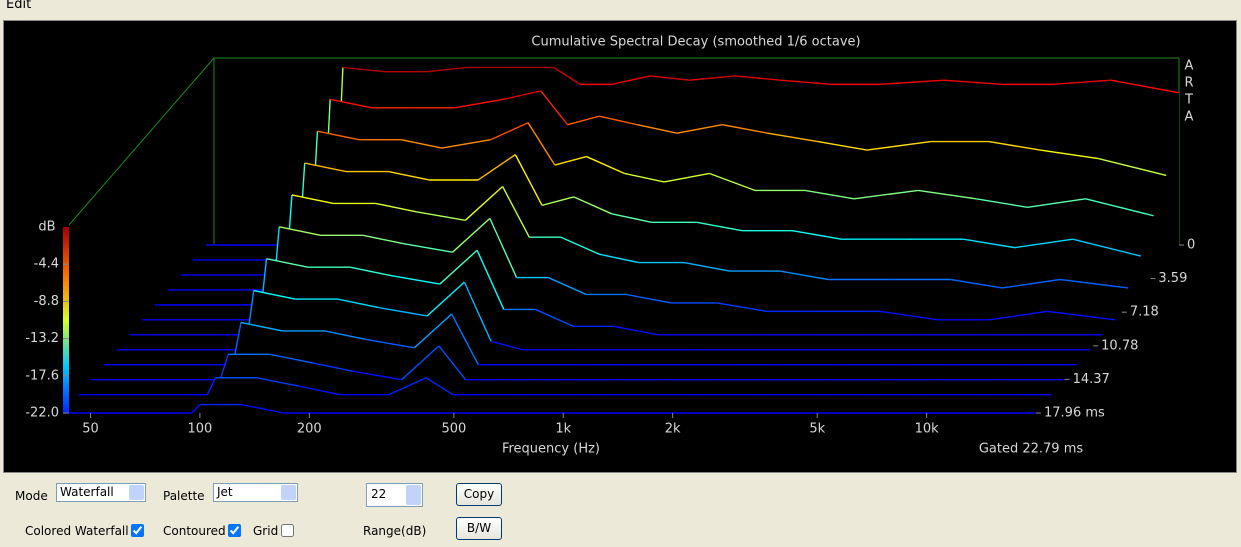 This screenshot has width=1241, height=547. I want to click on dropdown-arrow, so click(136, 492).